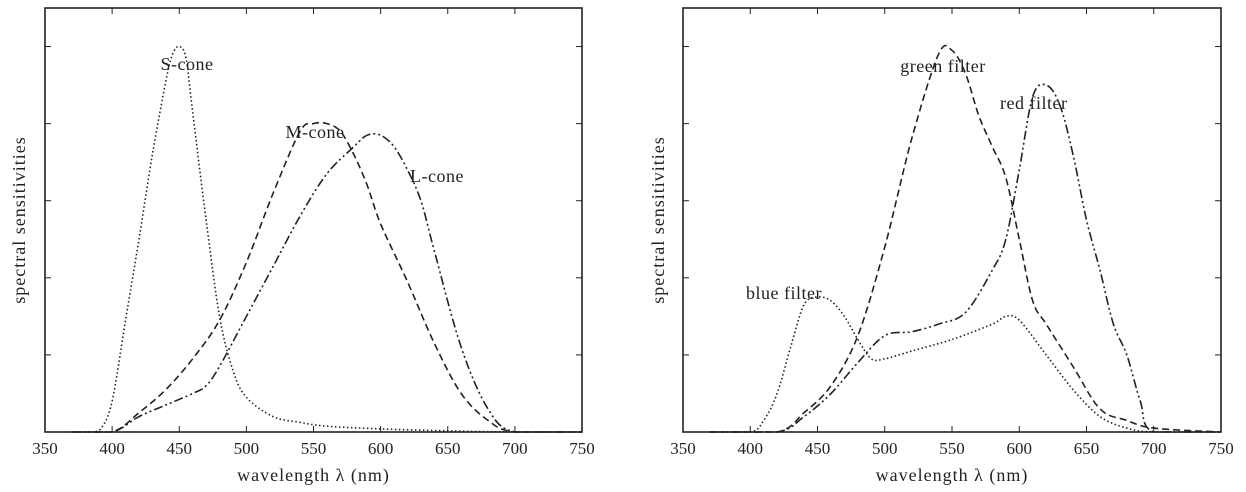 This screenshot has height=492, width=1246. Describe the element at coordinates (942, 66) in the screenshot. I see `annotation-green-filter: green filter` at that location.